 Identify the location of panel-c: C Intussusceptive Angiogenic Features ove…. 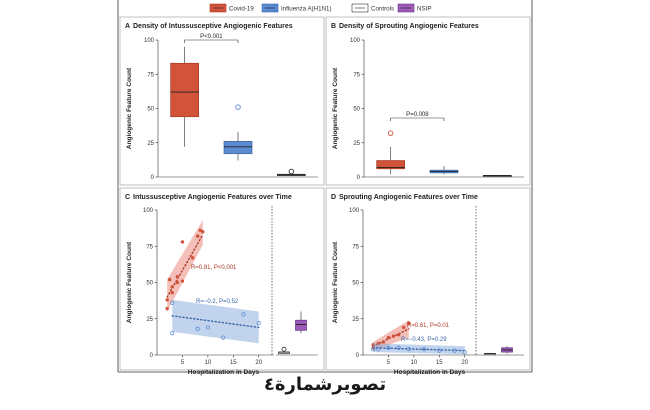
(221, 285).